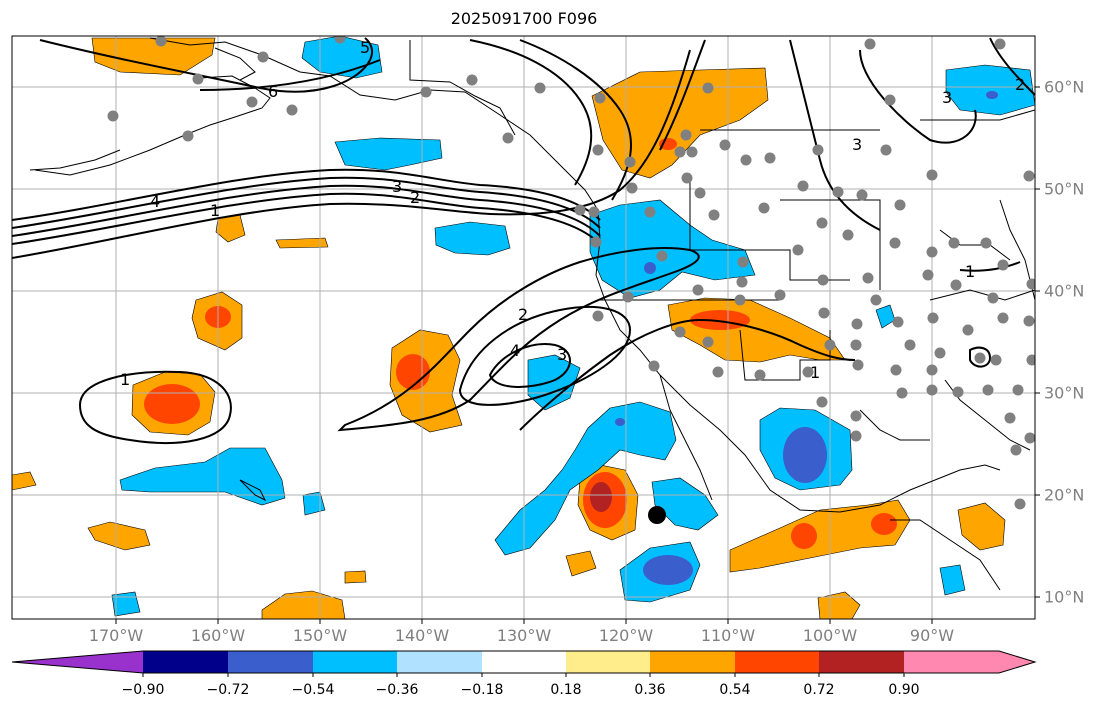  What do you see at coordinates (735, 690) in the screenshot?
I see `colorbar-tick-label: 0.54` at bounding box center [735, 690].